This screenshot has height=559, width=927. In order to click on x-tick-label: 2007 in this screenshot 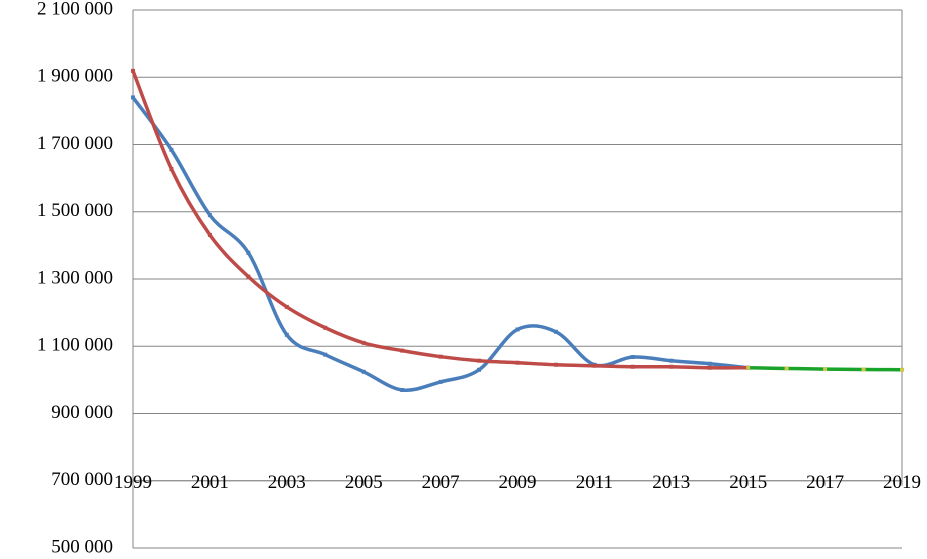, I will do `click(441, 482)`.